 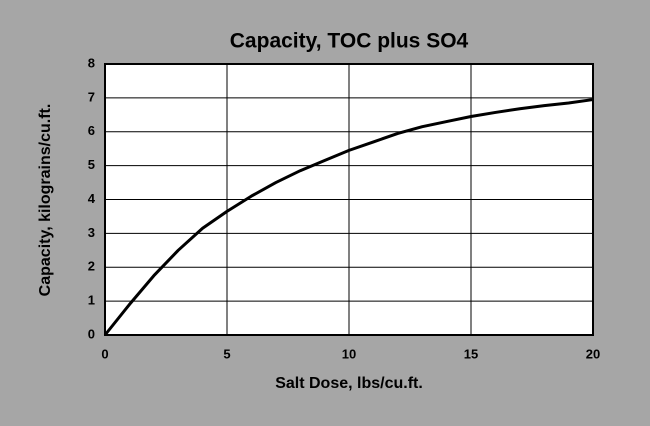 I want to click on x-axis-label: Salt Dose, lbs/cu.ft., so click(x=349, y=383).